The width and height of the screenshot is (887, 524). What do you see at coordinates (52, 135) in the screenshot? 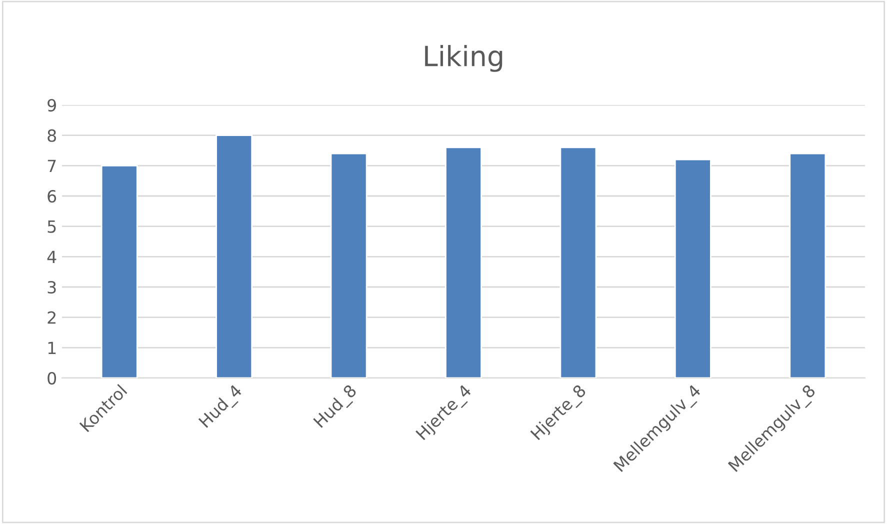
I see `y-tick-label: 8` at bounding box center [52, 135].